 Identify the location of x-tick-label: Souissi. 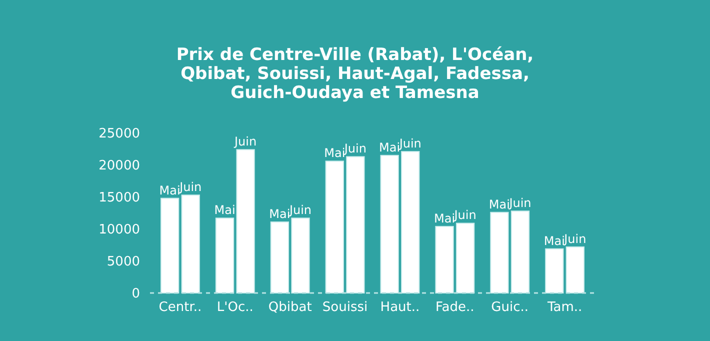
(345, 307).